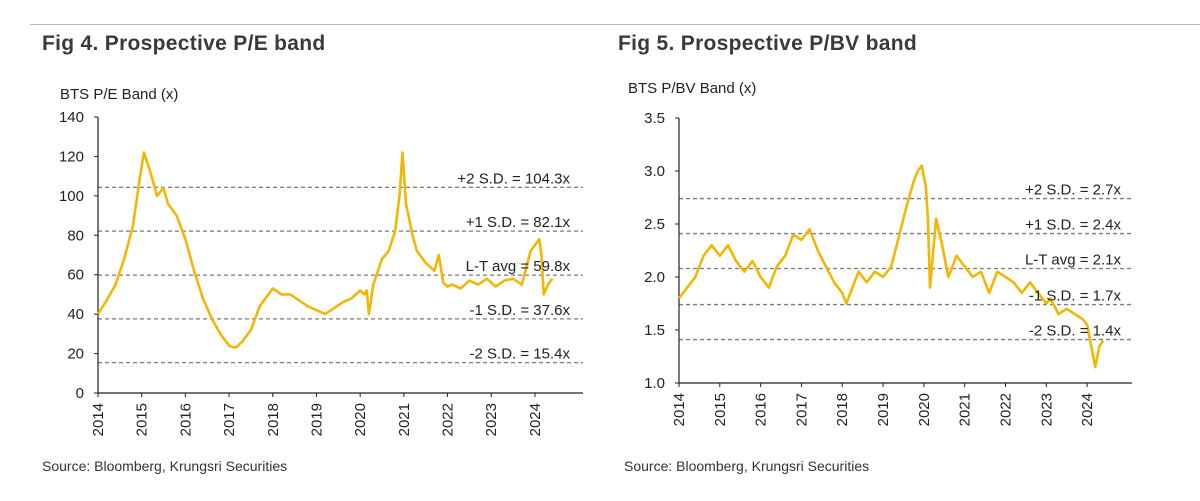 The width and height of the screenshot is (1200, 501). I want to click on pbv-x-tick-label: 2018, so click(842, 409).